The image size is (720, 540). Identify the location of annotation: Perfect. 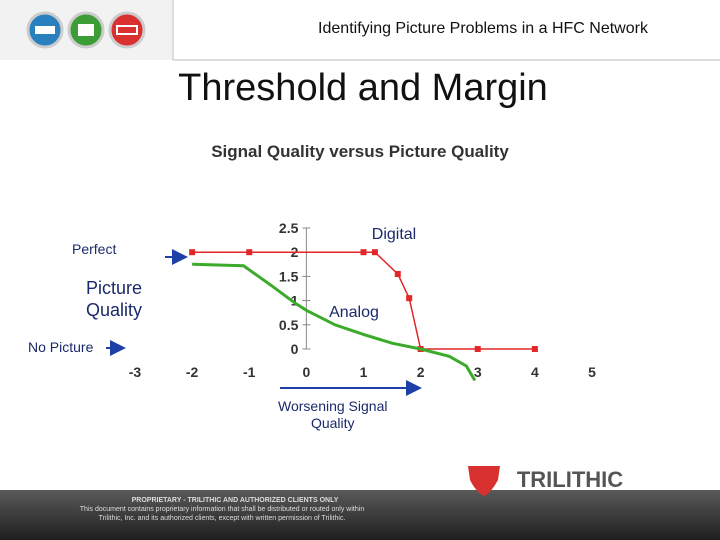
(94, 249).